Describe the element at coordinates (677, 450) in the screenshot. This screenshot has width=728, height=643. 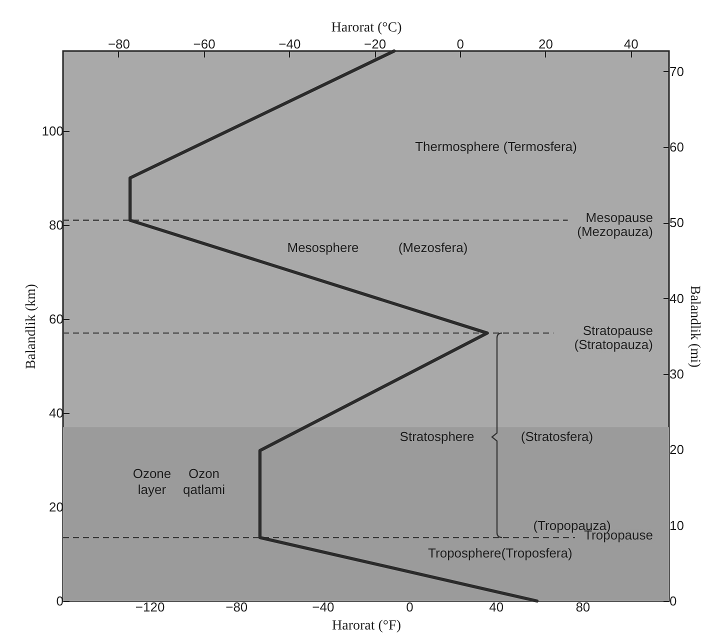
I see `y2-tick-label: 20` at that location.